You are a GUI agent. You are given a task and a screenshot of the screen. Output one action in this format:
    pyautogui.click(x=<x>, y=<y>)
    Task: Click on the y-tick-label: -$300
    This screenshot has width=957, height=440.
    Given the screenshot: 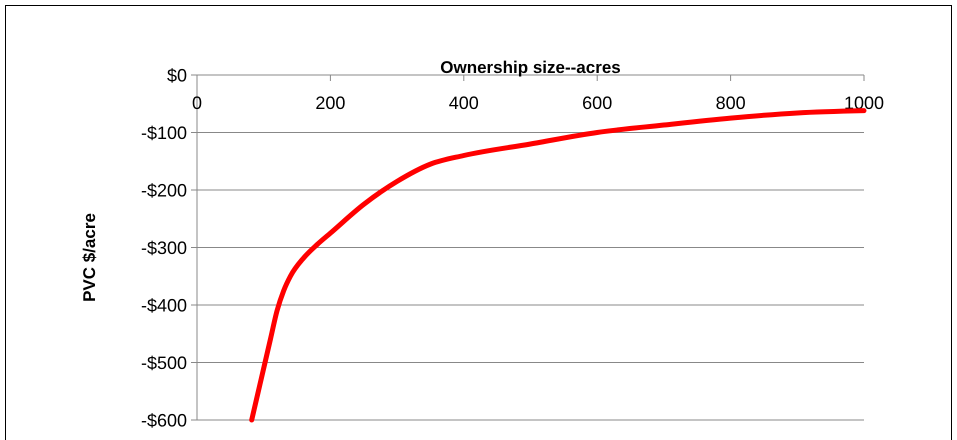 What is the action you would take?
    pyautogui.click(x=163, y=248)
    